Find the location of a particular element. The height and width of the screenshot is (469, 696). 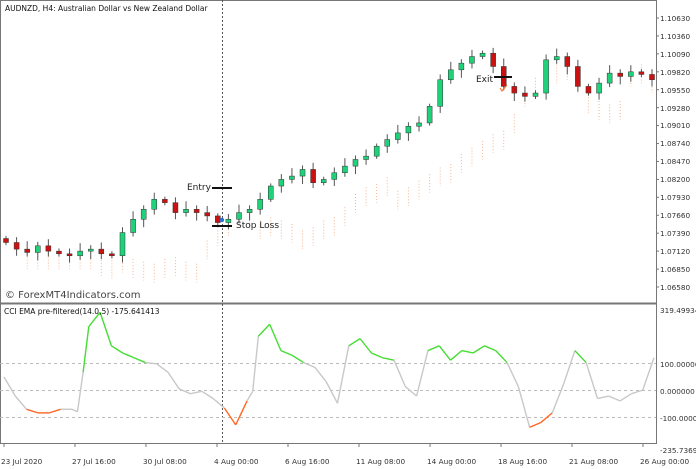

watermark: © ForexMT4Indicators.com is located at coordinates (73, 295).